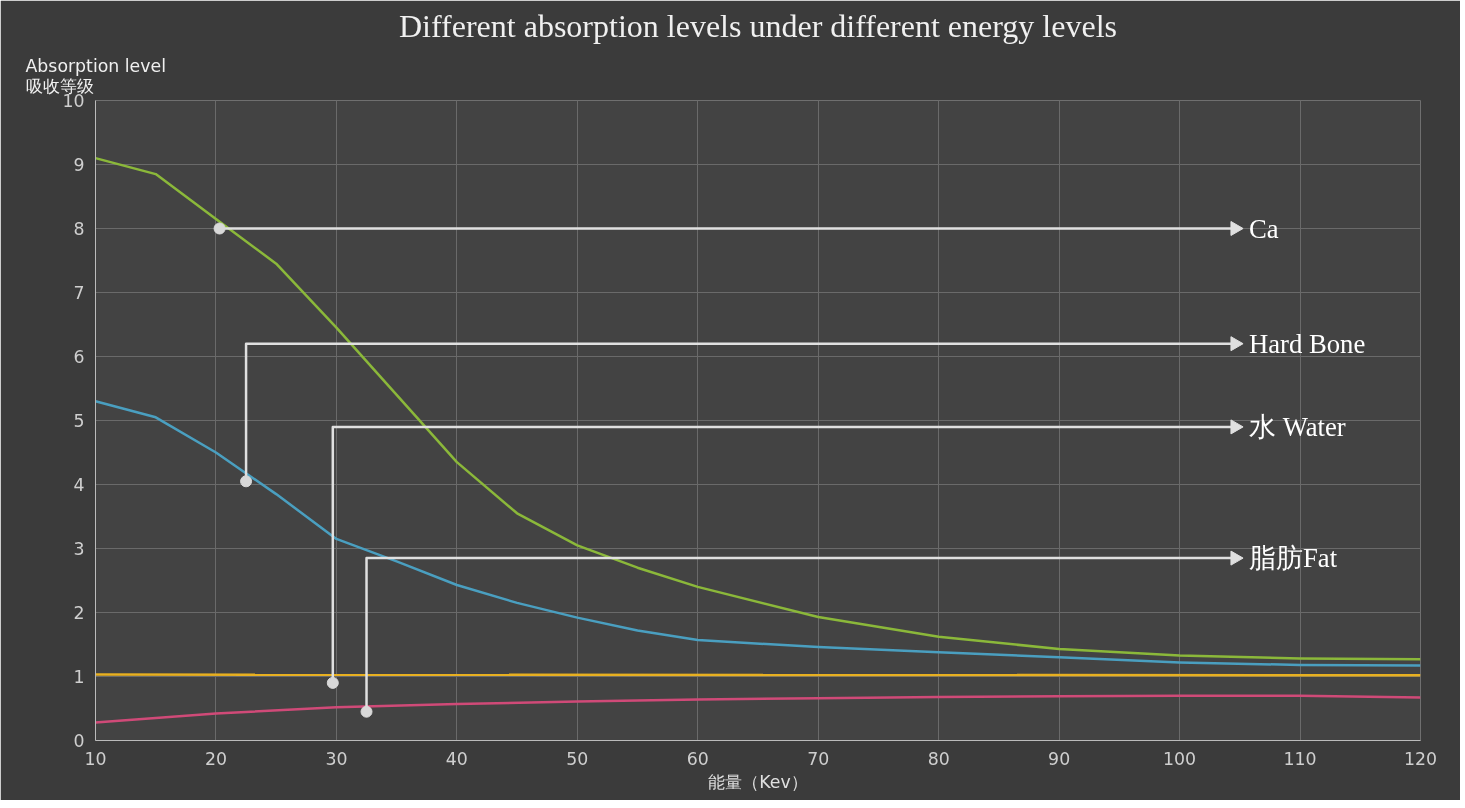  Describe the element at coordinates (79, 165) in the screenshot. I see `y-tick-label: 9` at that location.